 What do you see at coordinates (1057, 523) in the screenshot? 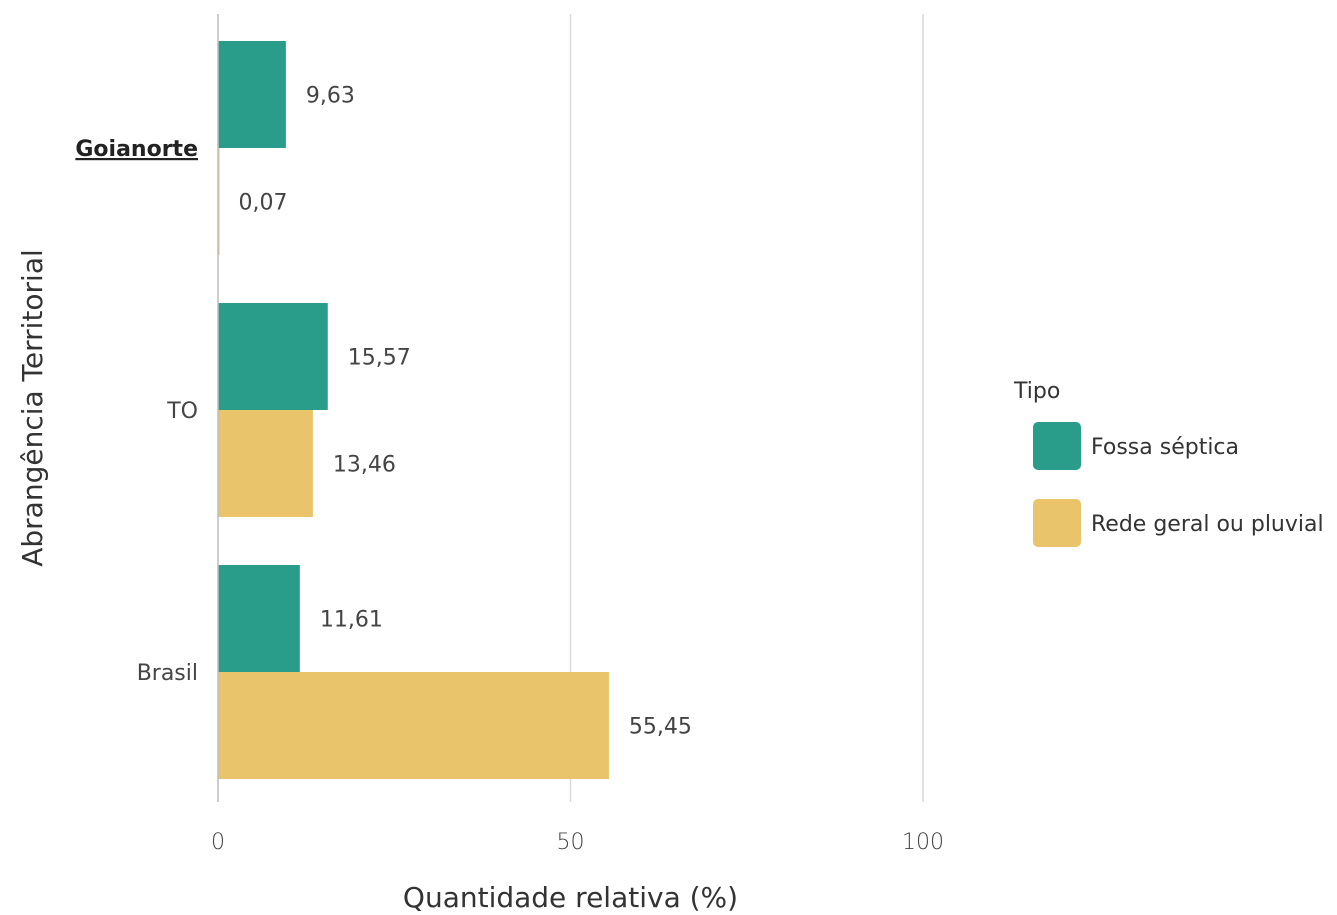
I see `legend-swatch-rede-geral` at bounding box center [1057, 523].